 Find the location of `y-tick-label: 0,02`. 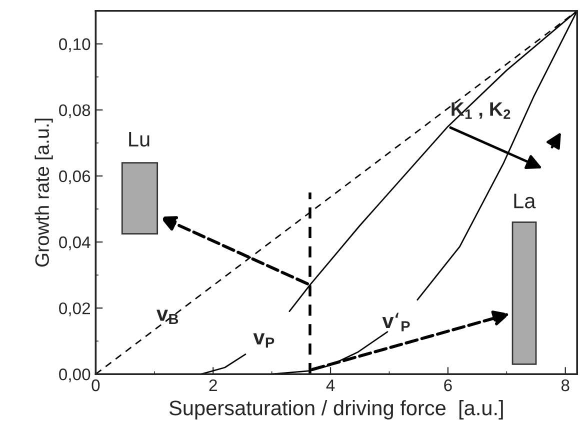

y-tick-label: 0,02 is located at coordinates (74, 309).